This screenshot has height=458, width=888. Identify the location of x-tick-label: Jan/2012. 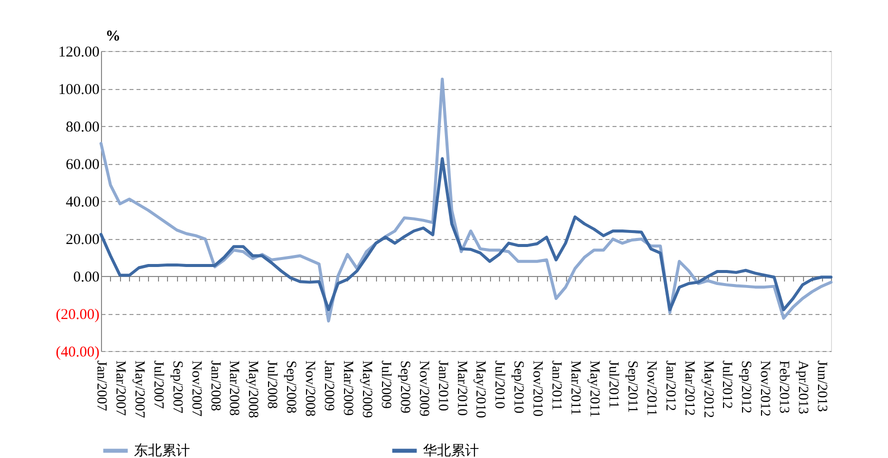
(670, 386).